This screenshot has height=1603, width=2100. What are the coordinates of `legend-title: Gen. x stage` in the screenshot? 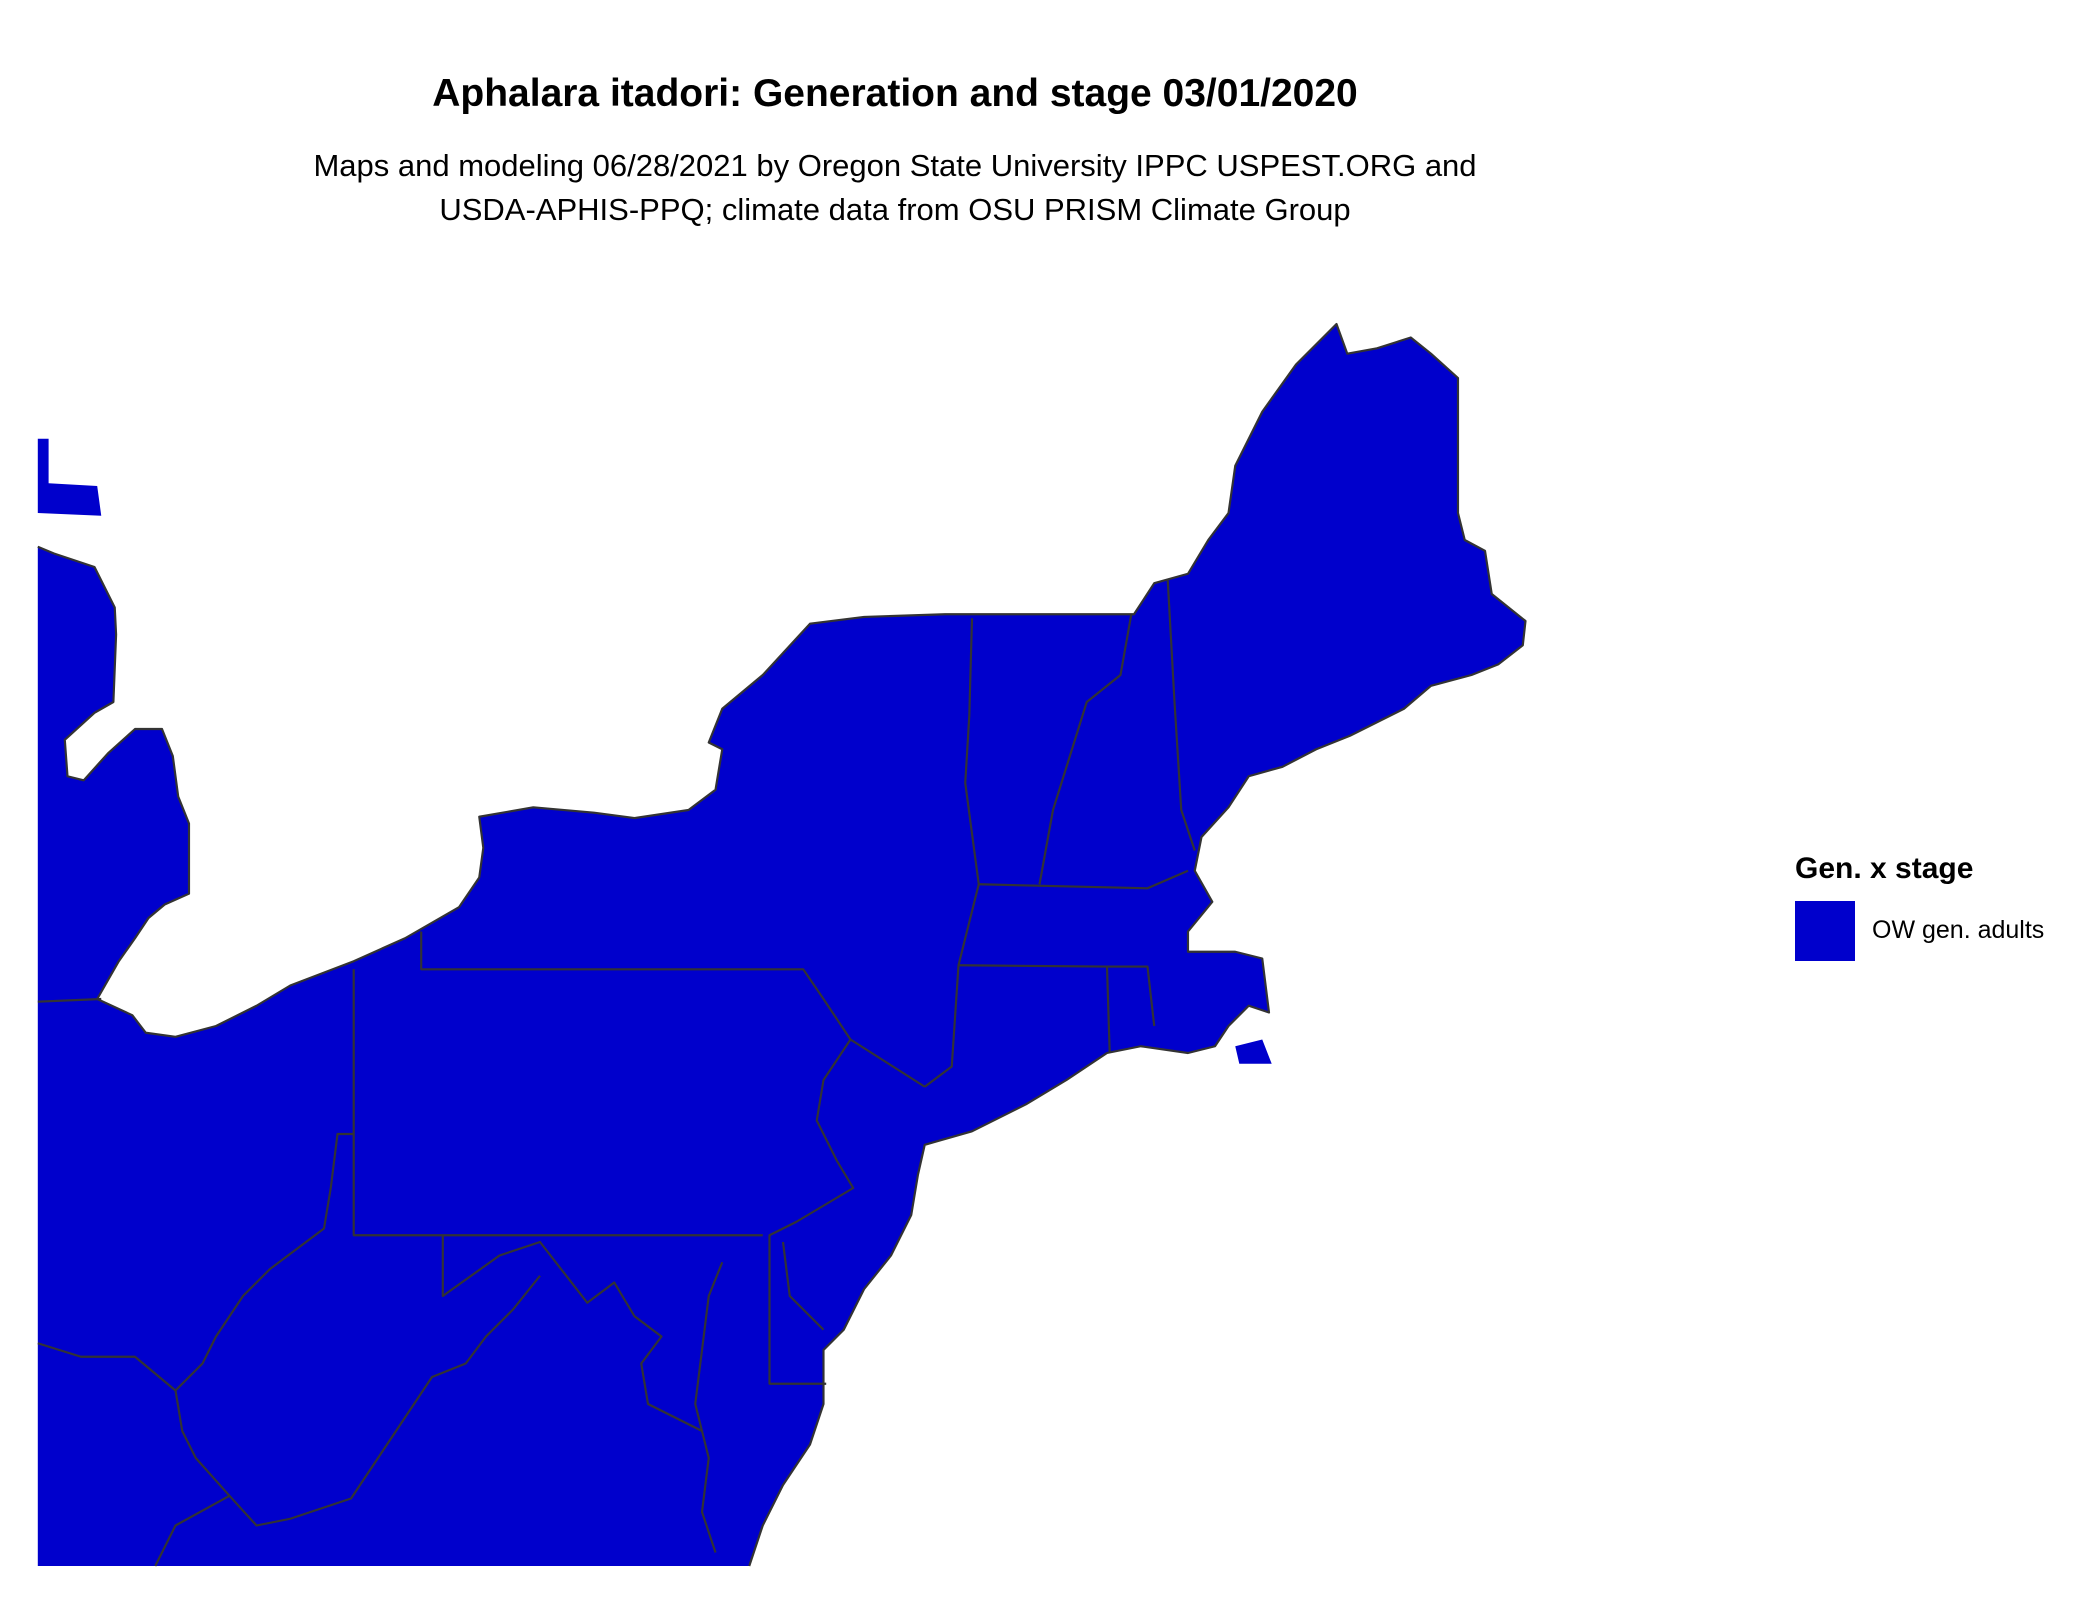 It's located at (1884, 868).